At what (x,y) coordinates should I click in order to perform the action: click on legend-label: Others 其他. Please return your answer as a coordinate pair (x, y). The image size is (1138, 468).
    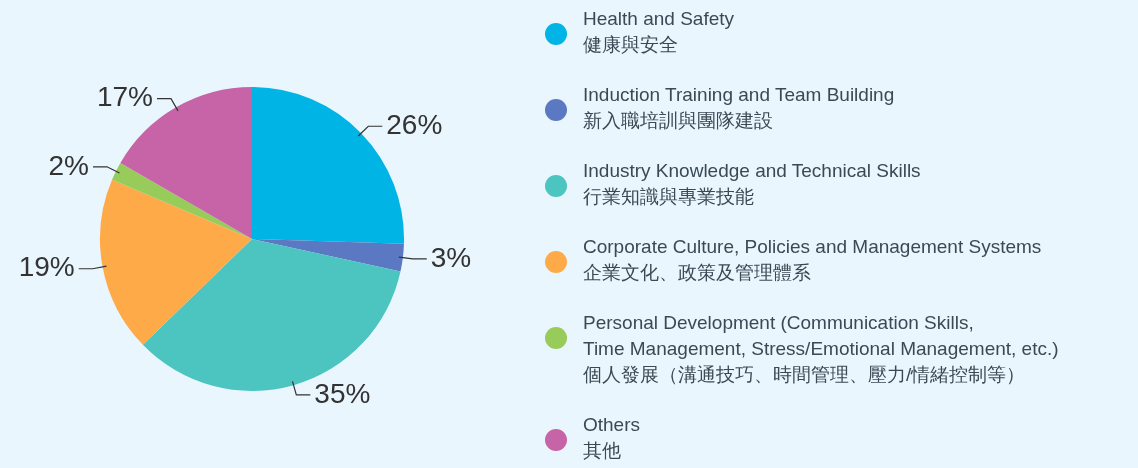
    Looking at the image, I should click on (612, 438).